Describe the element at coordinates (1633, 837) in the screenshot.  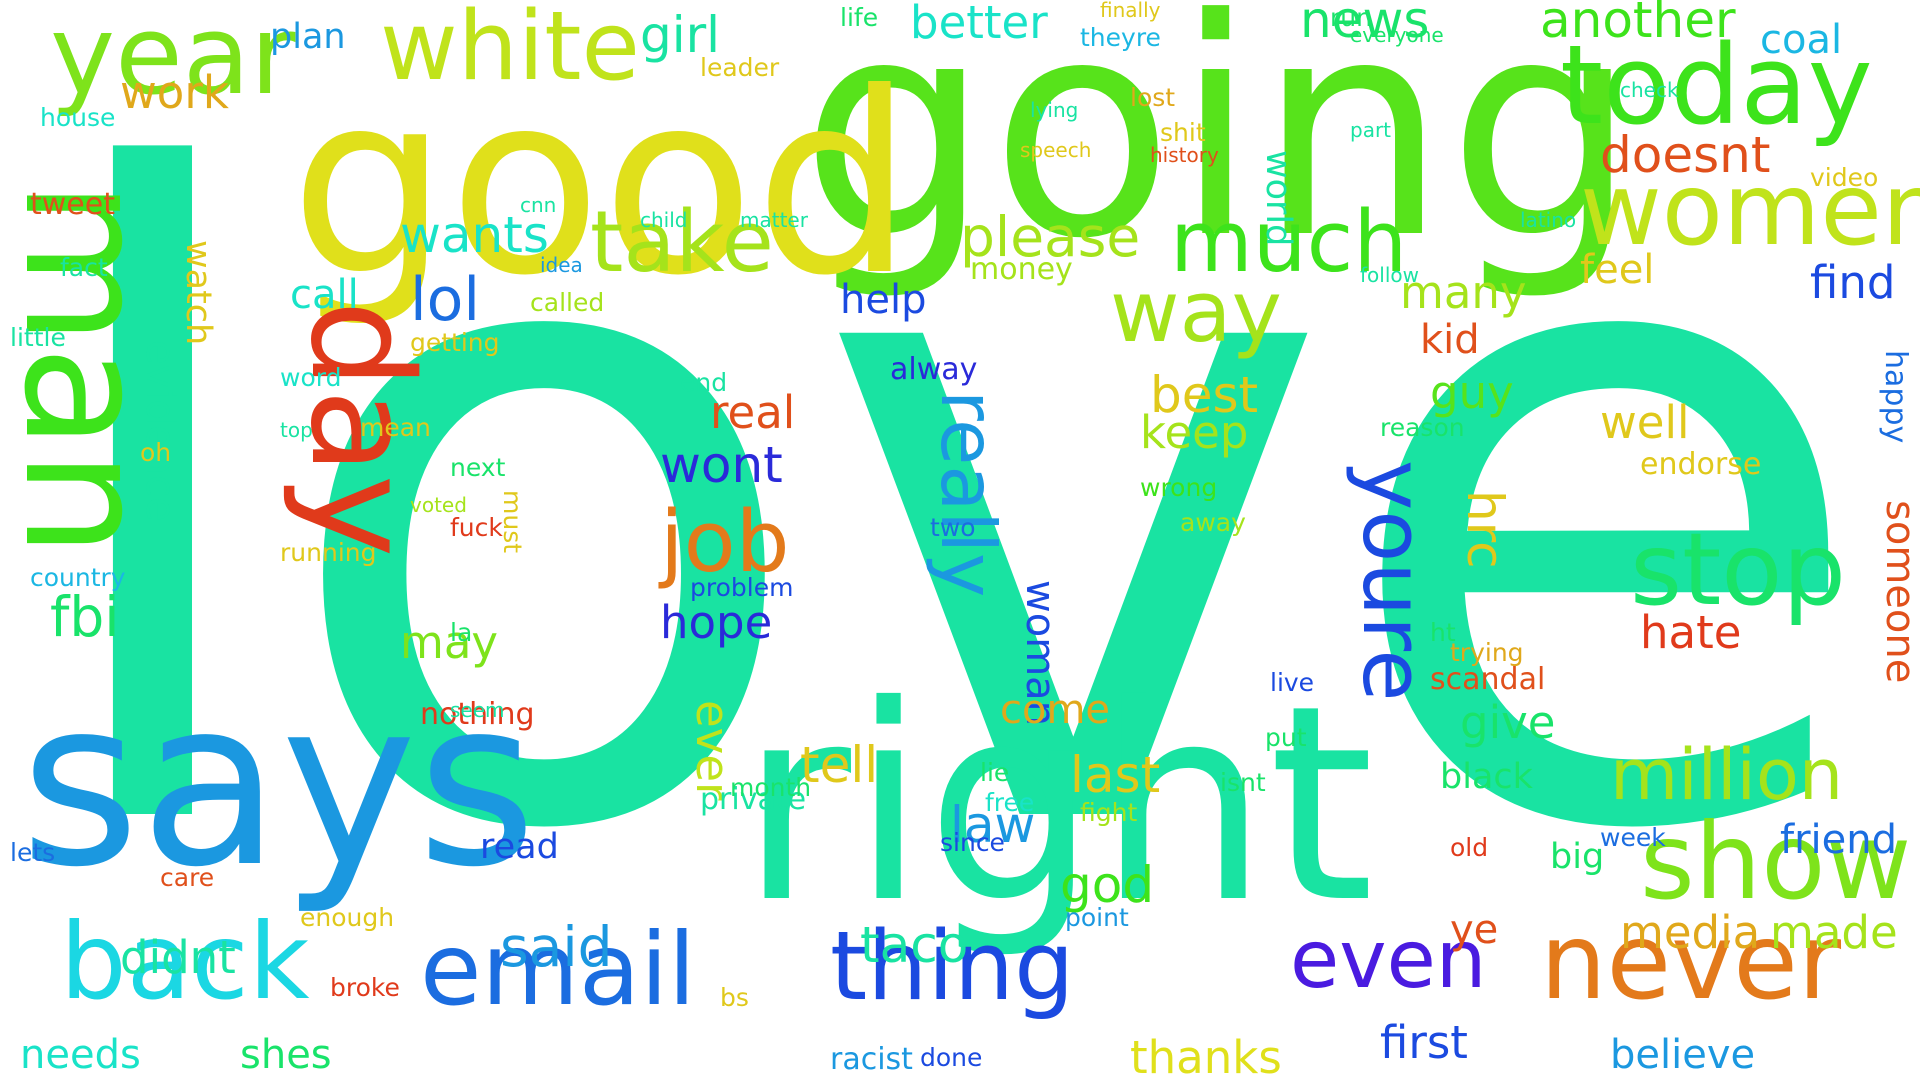
I see `word-week: week` at that location.